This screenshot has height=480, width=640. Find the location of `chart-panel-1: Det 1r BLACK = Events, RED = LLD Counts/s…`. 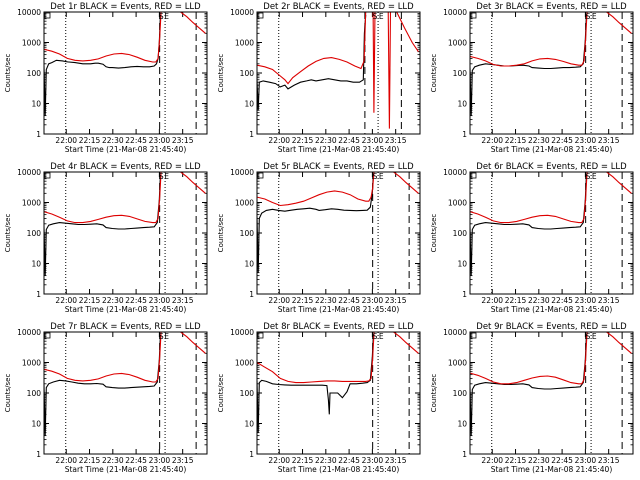

chart-panel-1: Det 1r BLACK = Events, RED = LLD Counts/s… is located at coordinates (106, 78).